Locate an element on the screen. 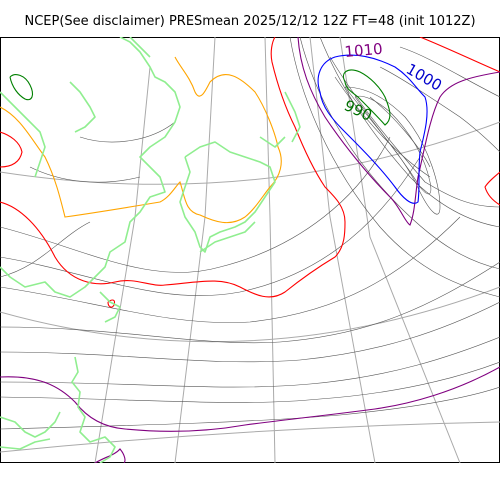 The width and height of the screenshot is (500, 500). contour-blue is located at coordinates (372, 129).